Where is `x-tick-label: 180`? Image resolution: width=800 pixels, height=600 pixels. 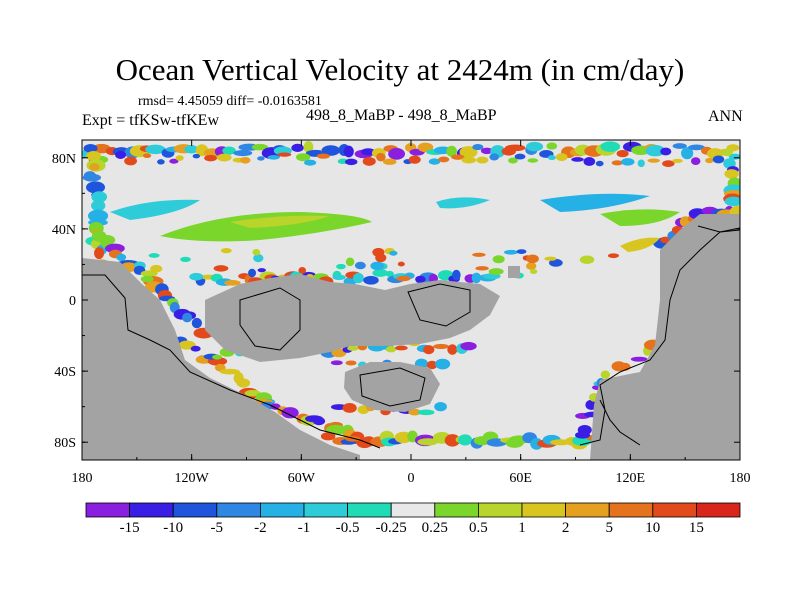
x-tick-label: 180 is located at coordinates (740, 478).